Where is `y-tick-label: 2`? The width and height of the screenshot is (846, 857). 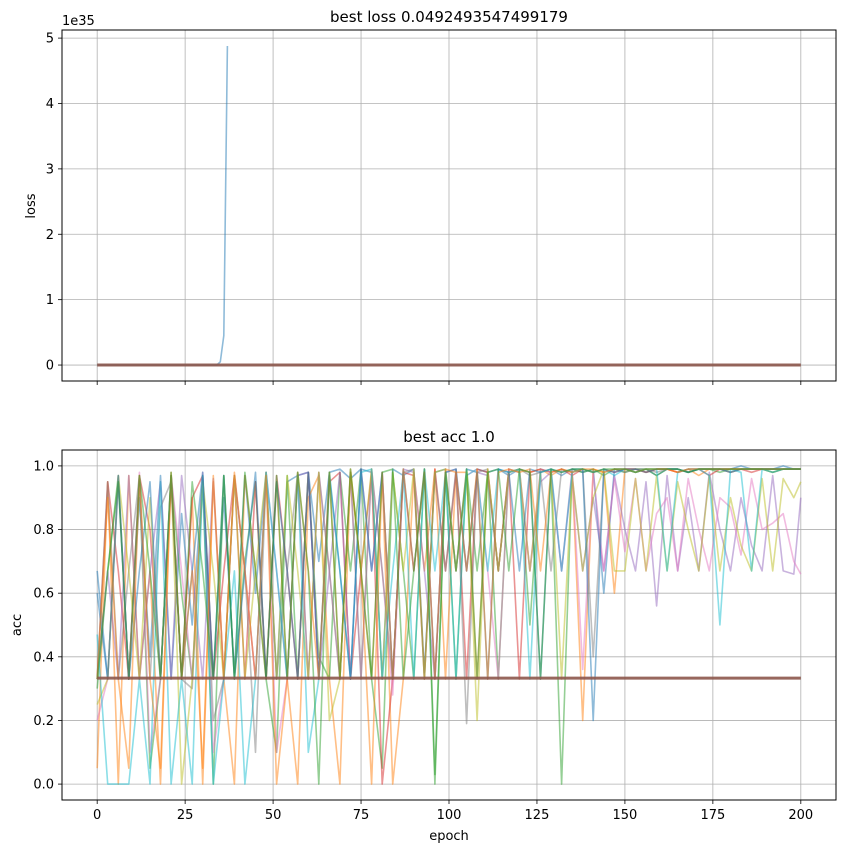
y-tick-label: 2 is located at coordinates (50, 235).